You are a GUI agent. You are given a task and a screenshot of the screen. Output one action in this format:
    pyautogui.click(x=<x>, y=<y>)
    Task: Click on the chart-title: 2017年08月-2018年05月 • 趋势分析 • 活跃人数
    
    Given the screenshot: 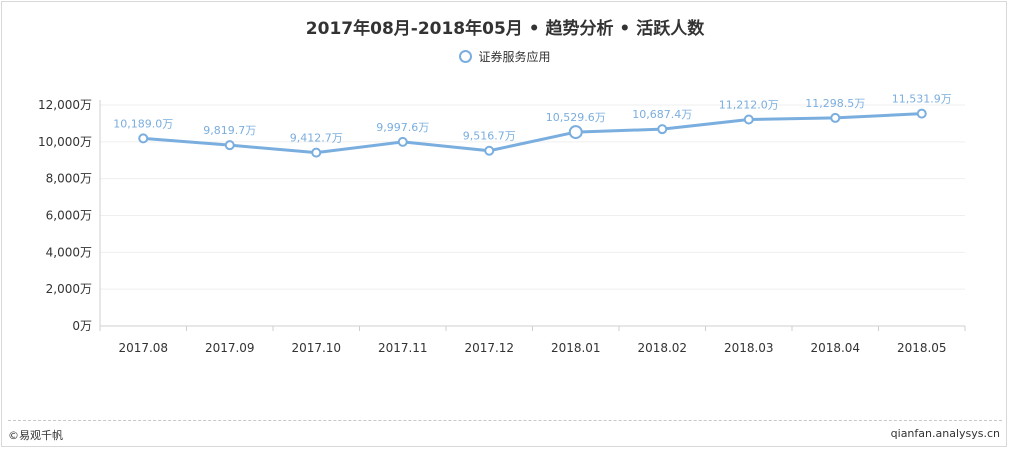 What is the action you would take?
    pyautogui.click(x=505, y=29)
    